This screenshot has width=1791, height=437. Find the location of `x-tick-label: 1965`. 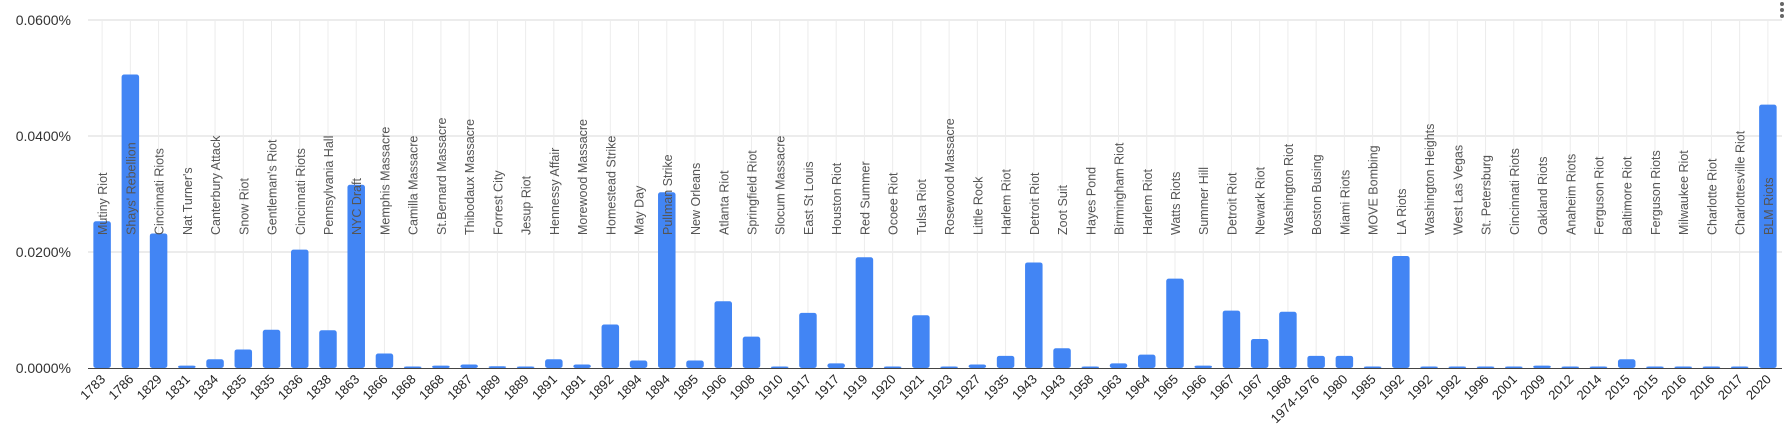

x-tick-label: 1965 is located at coordinates (1165, 387).